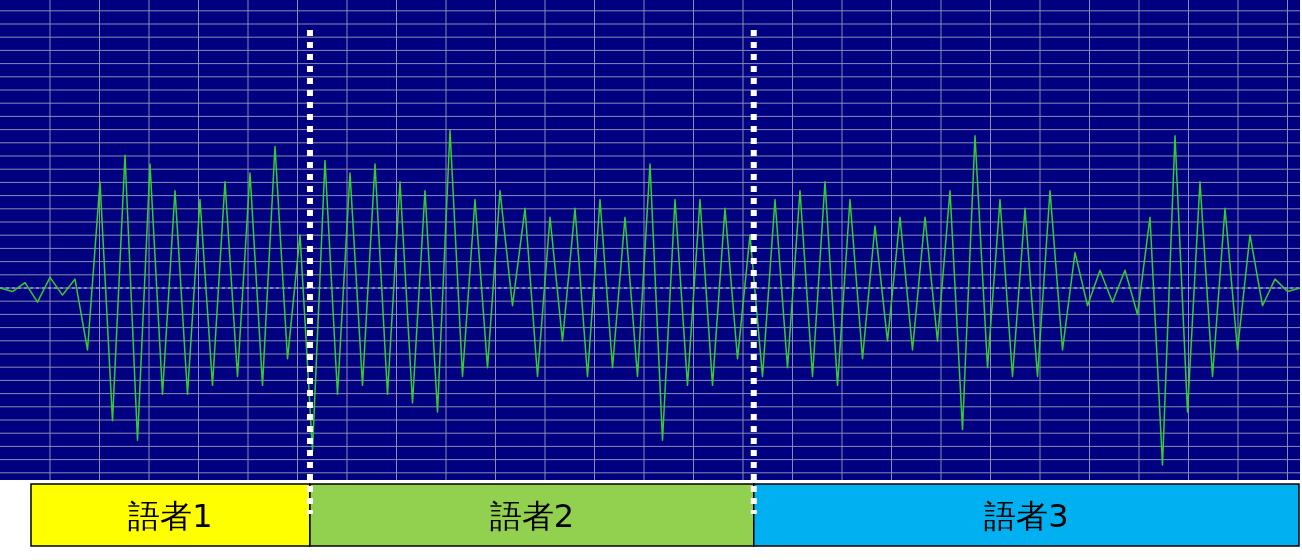 This screenshot has width=1302, height=560. What do you see at coordinates (1026, 516) in the screenshot?
I see `series-label: 語者3` at bounding box center [1026, 516].